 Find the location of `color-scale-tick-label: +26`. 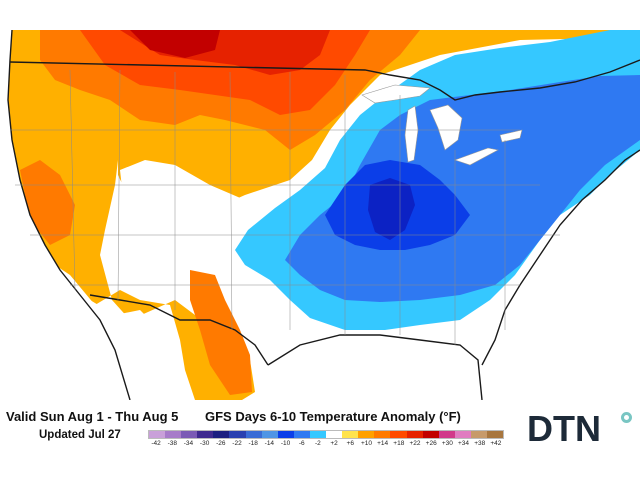

color-scale-tick-label: +26 is located at coordinates (431, 443).